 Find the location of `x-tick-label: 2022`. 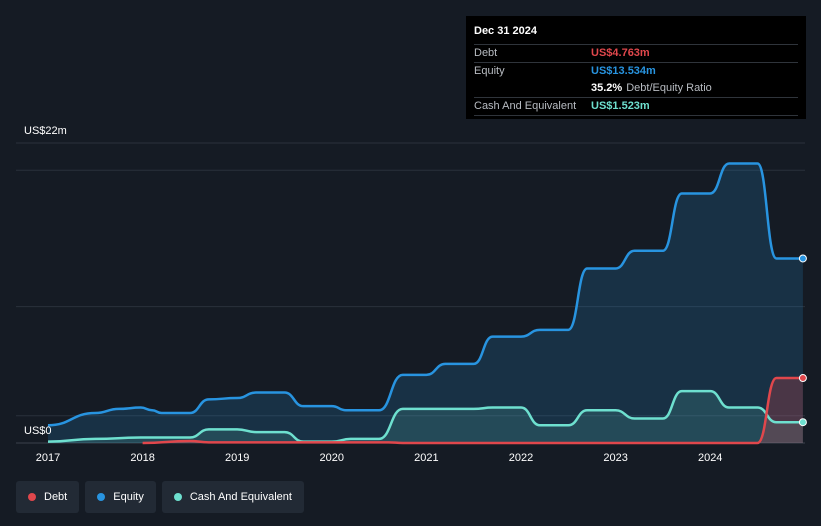

x-tick-label: 2022 is located at coordinates (521, 458).